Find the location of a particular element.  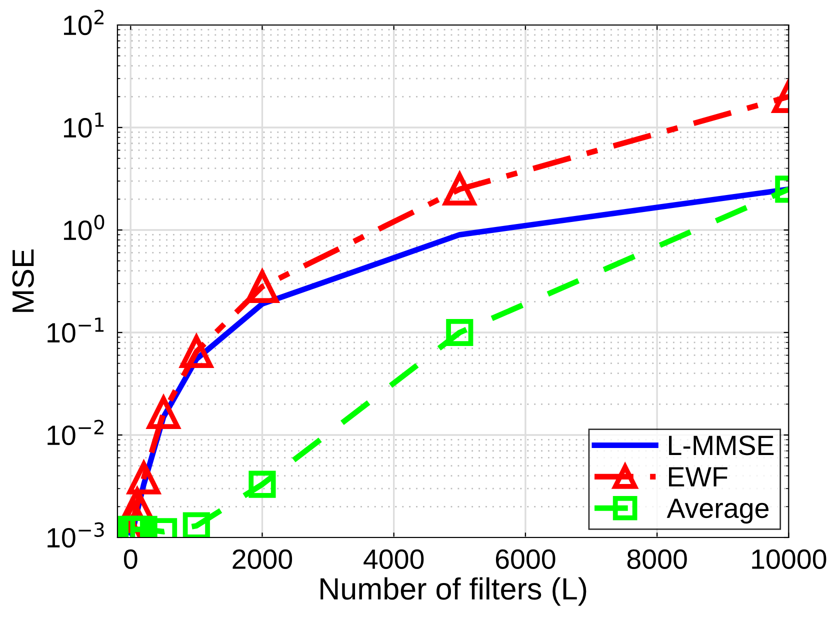

y-axis-title: MSE is located at coordinates (23, 280).